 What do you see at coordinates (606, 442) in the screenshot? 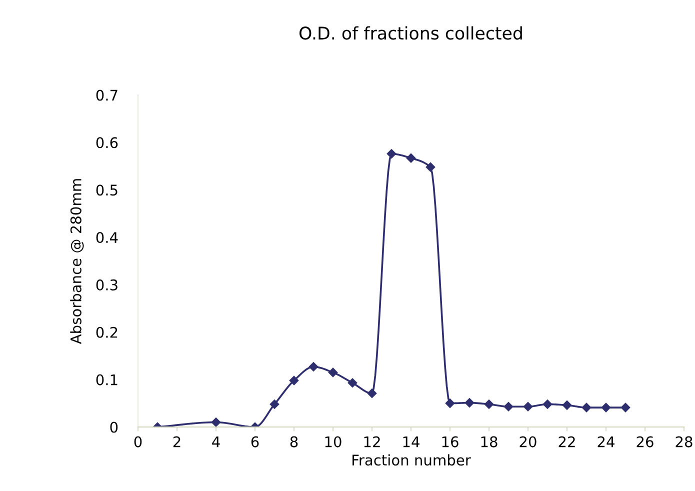
I see `x-tick-label: 24` at bounding box center [606, 442].